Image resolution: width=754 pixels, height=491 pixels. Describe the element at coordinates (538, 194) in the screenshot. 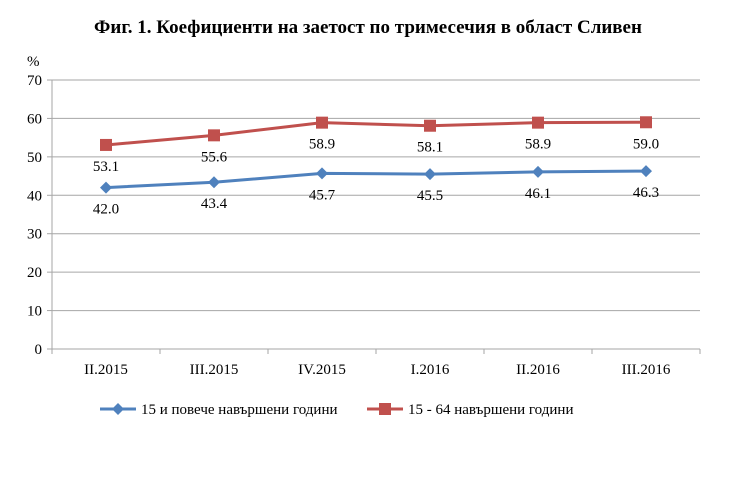

I see `data-label: 46.1` at that location.